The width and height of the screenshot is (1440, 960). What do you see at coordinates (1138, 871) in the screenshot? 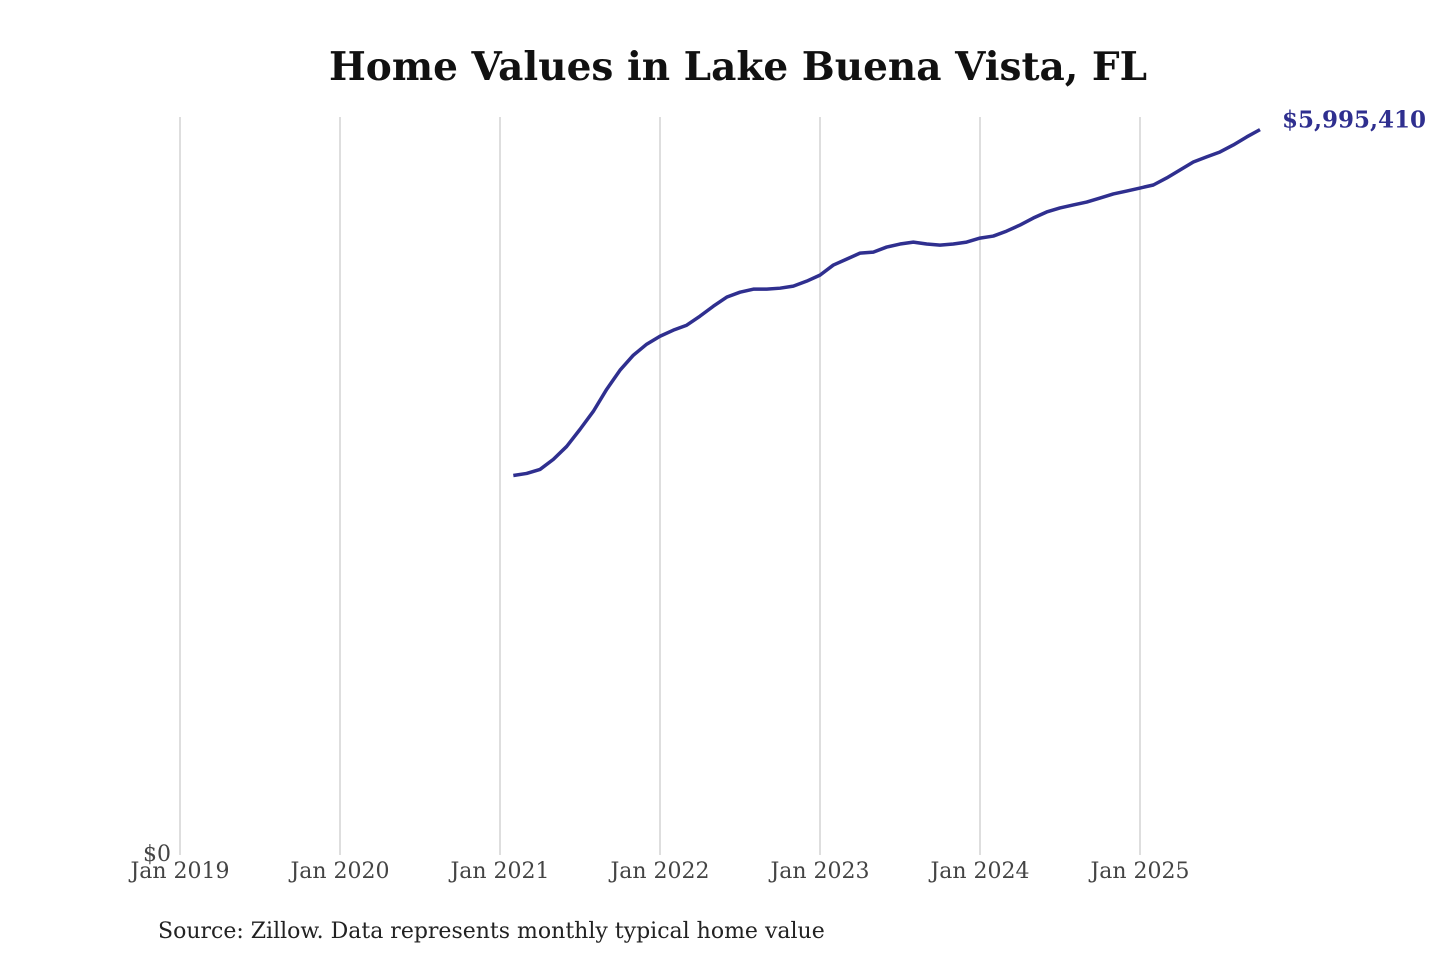
I see `x-tick-label: Jan 2025` at bounding box center [1138, 871].